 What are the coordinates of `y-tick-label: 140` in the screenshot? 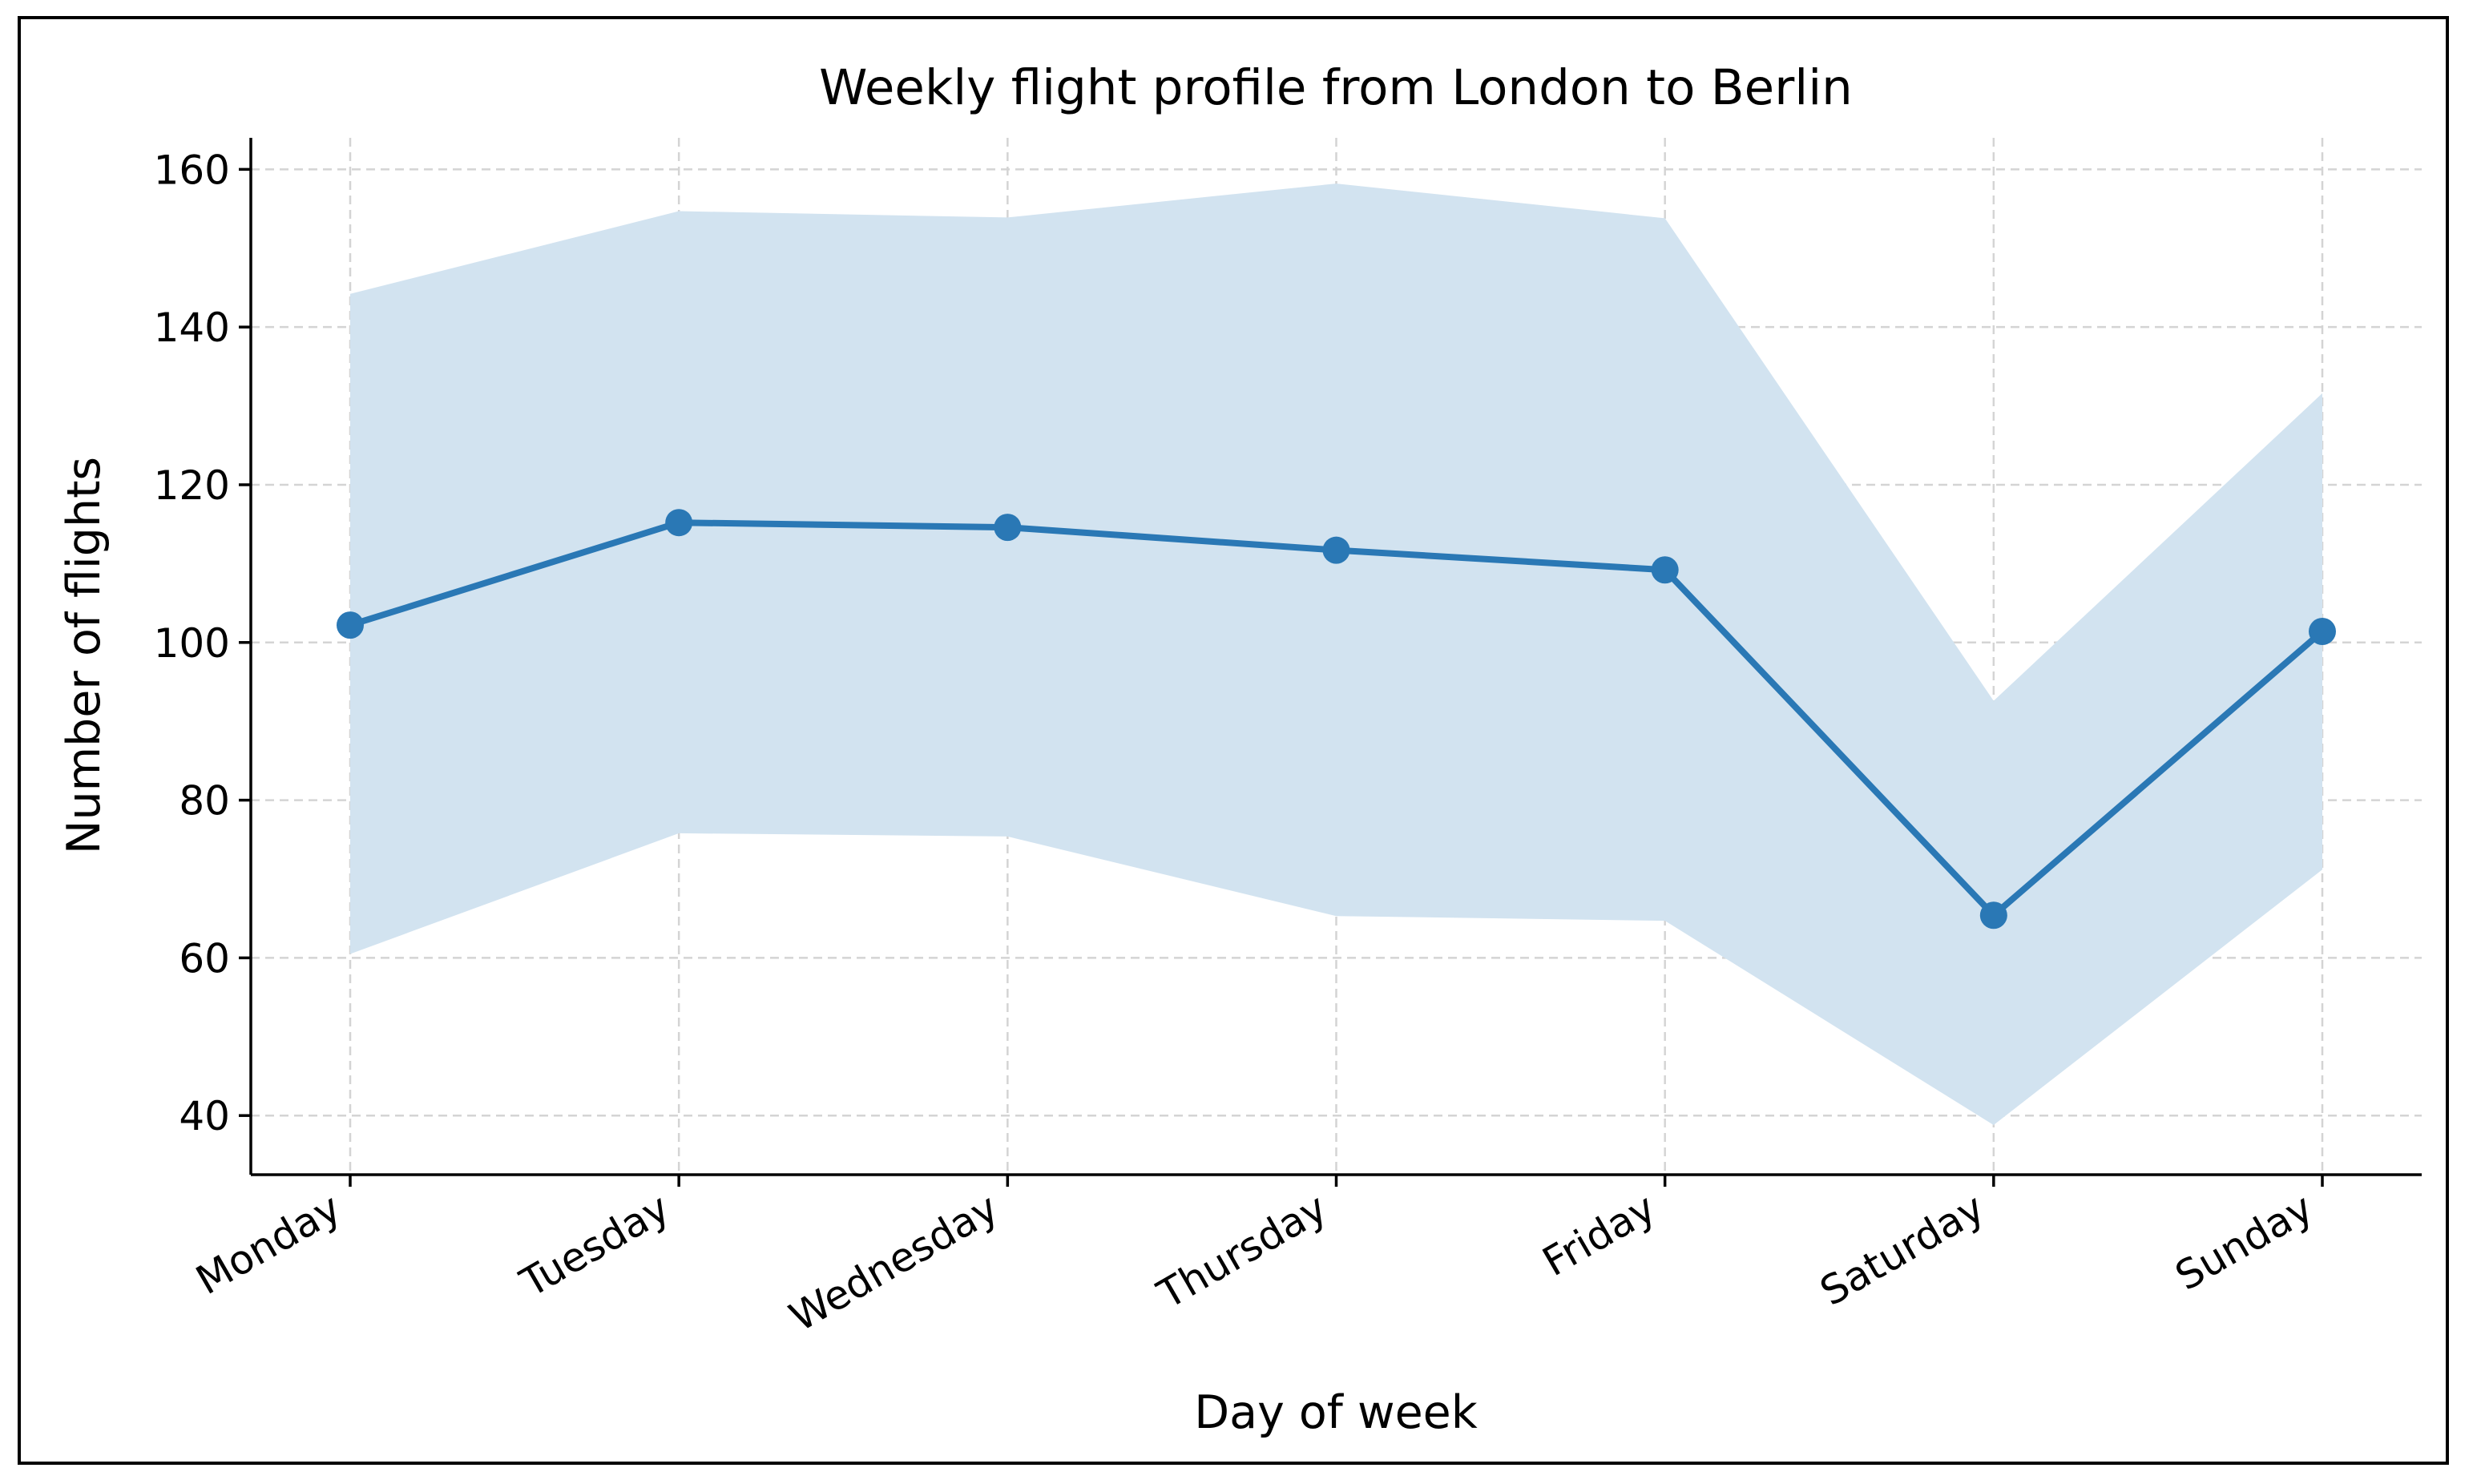 It's located at (192, 328).